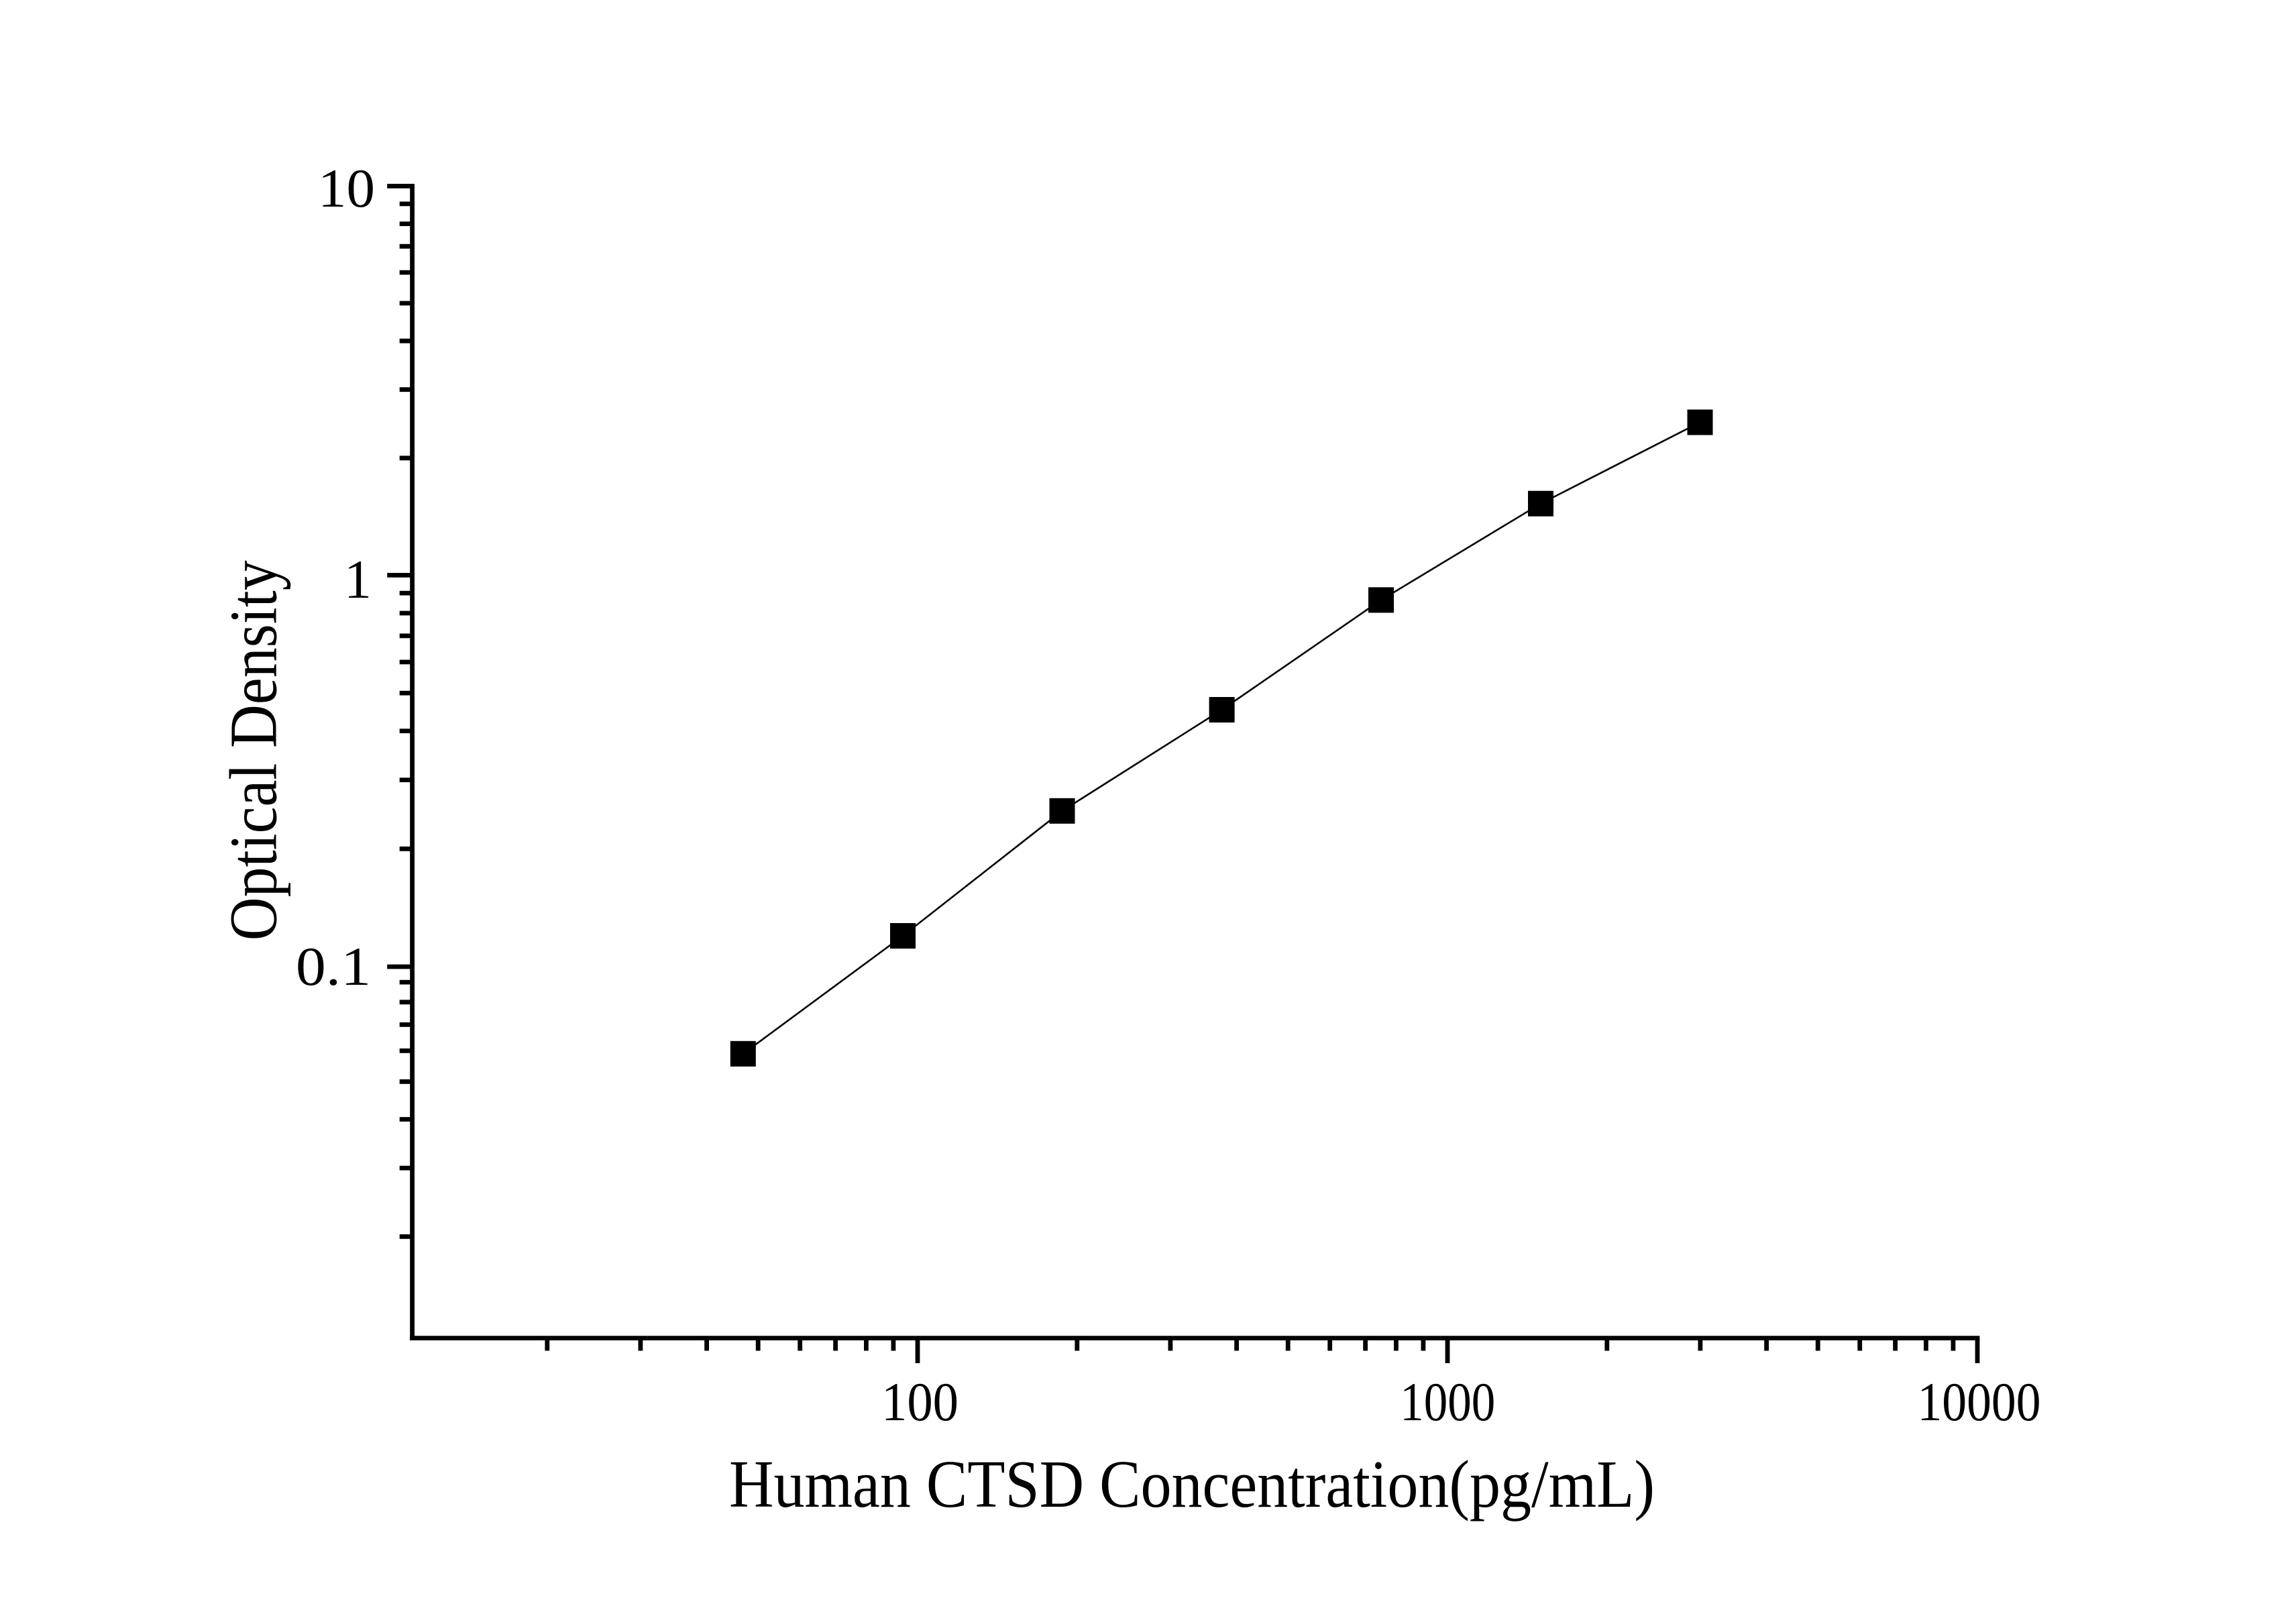  Describe the element at coordinates (1192, 1483) in the screenshot. I see `svg-text:Human CTSD Concentration(pg/mL: Human CTSD Concentration(pg/mL)` at that location.